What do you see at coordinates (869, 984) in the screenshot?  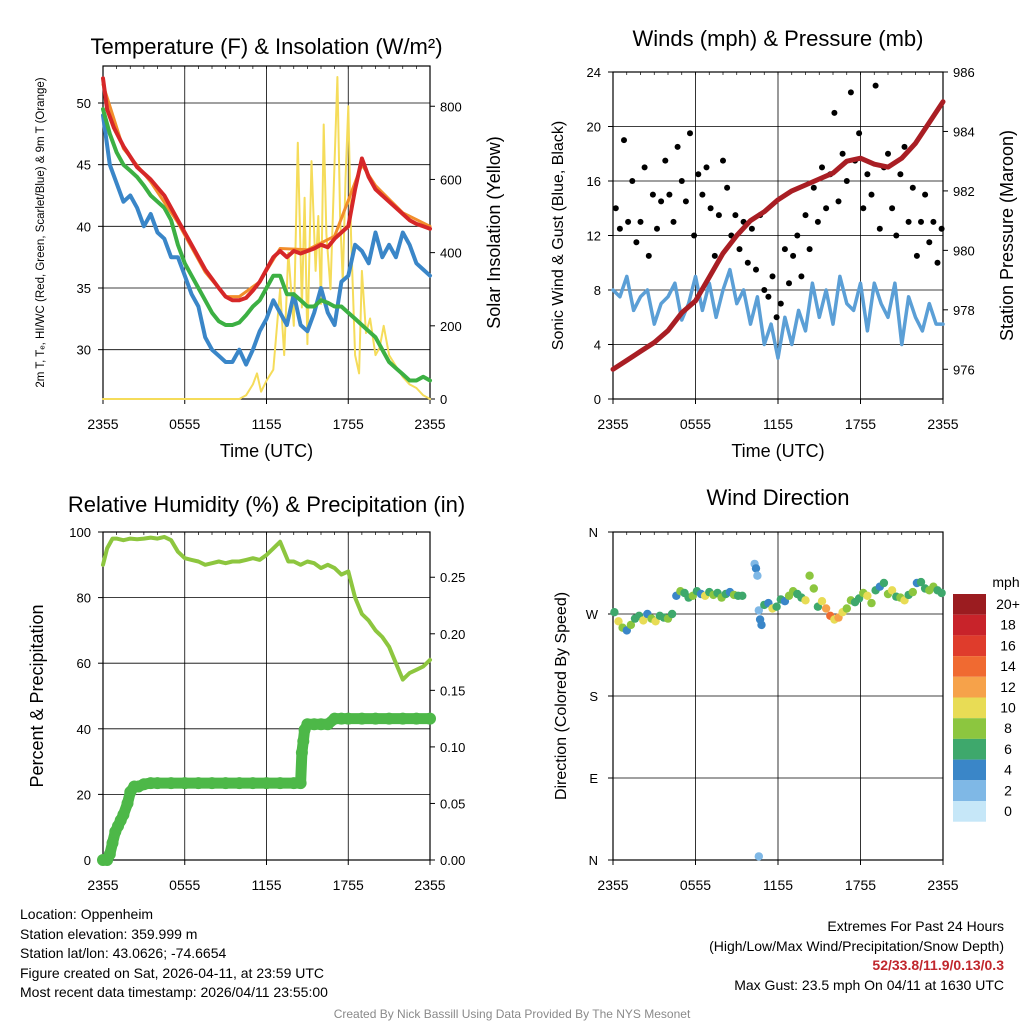 I see `max-gust: Max Gust: 23.5 mph On 04/11 at 1630 UTC` at bounding box center [869, 984].